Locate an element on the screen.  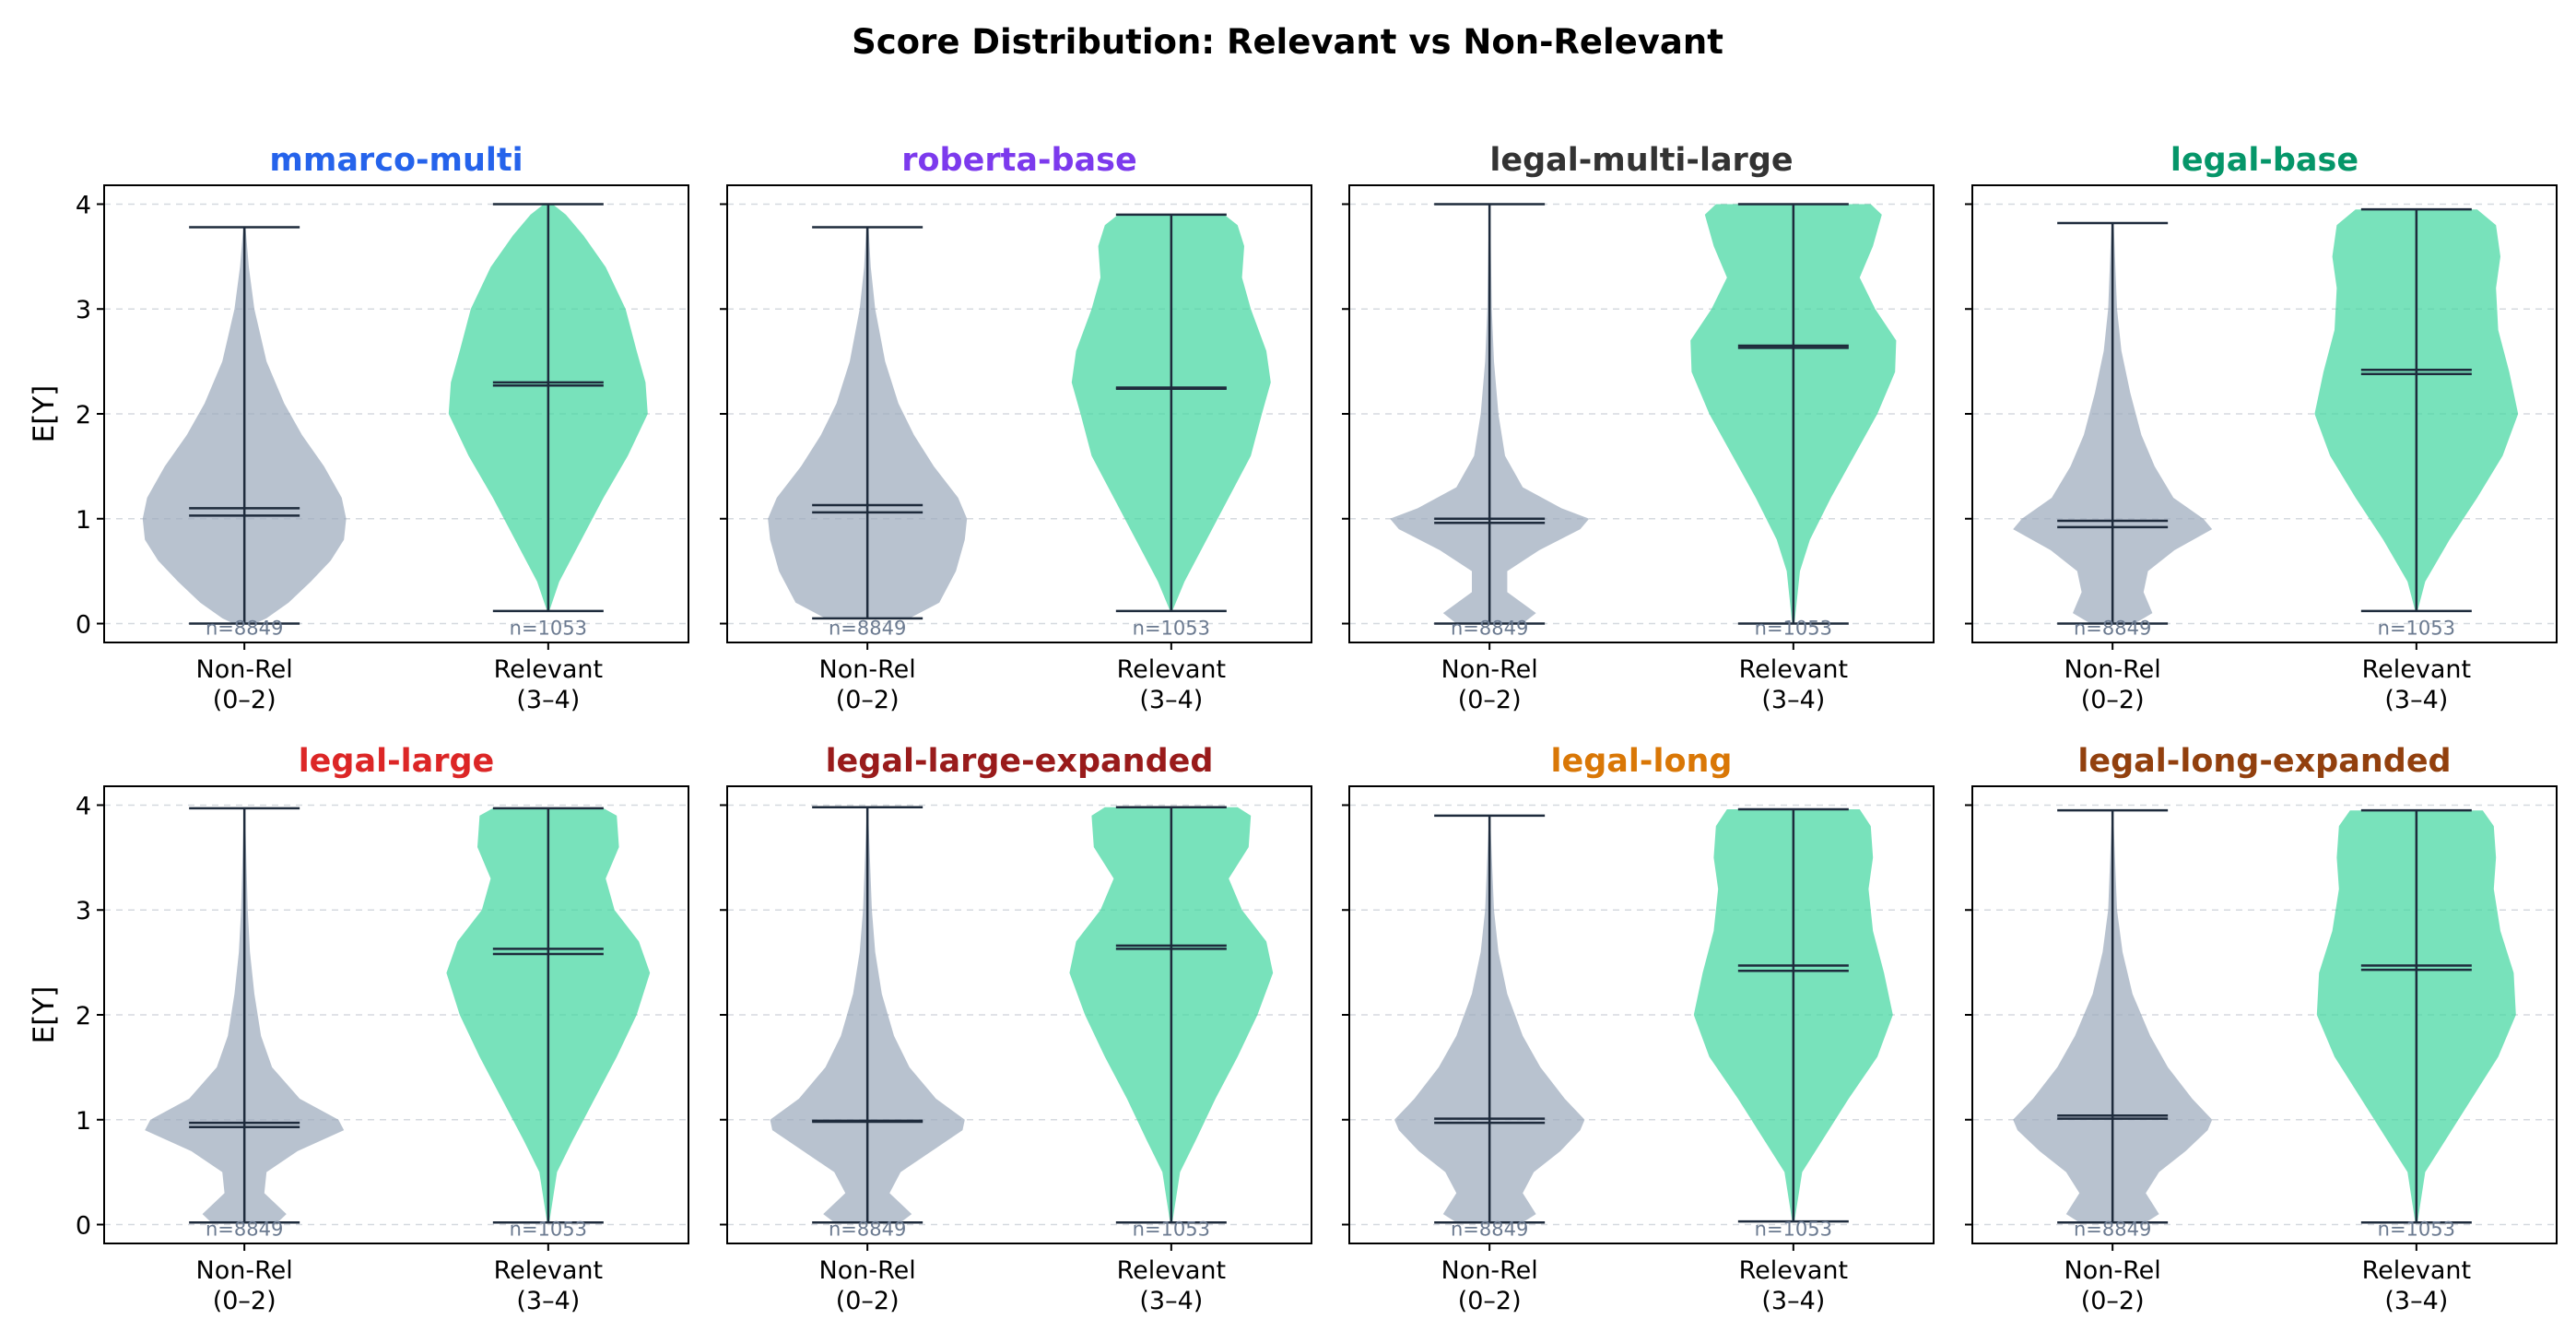
panel-title: legal-long is located at coordinates (1642, 761).